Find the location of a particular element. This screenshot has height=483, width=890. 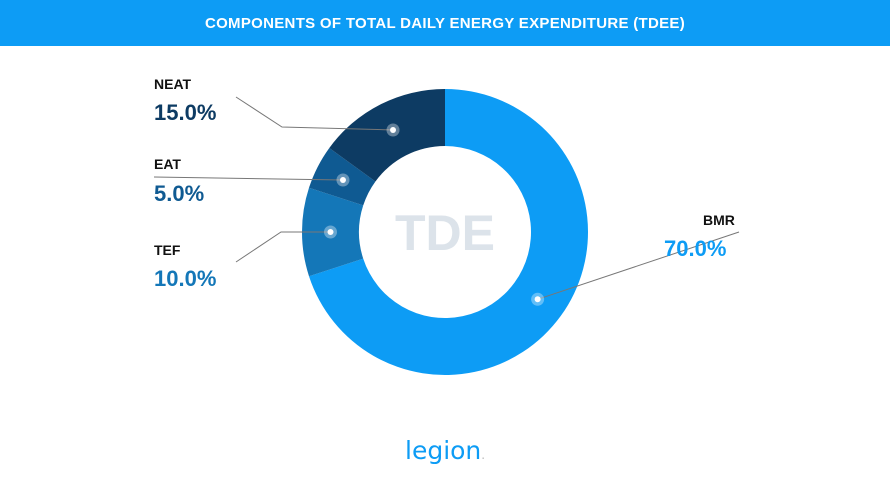

slice-value-tef: 10.0% is located at coordinates (185, 278).